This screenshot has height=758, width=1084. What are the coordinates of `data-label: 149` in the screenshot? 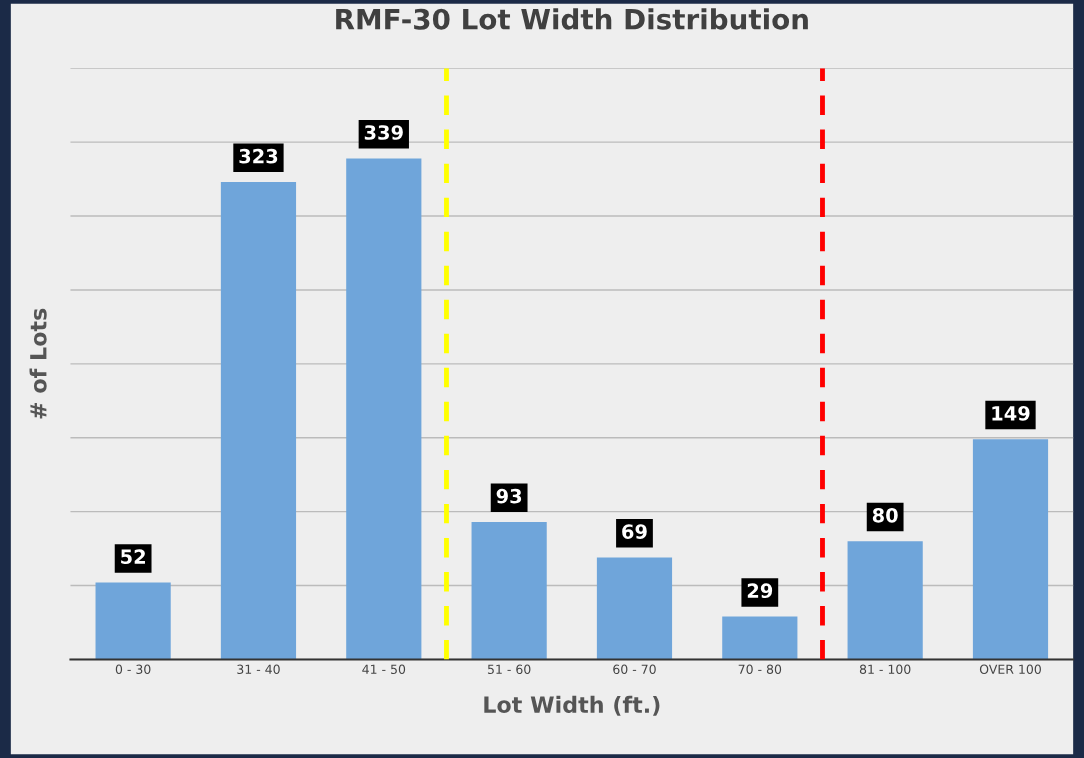 It's located at (1011, 413).